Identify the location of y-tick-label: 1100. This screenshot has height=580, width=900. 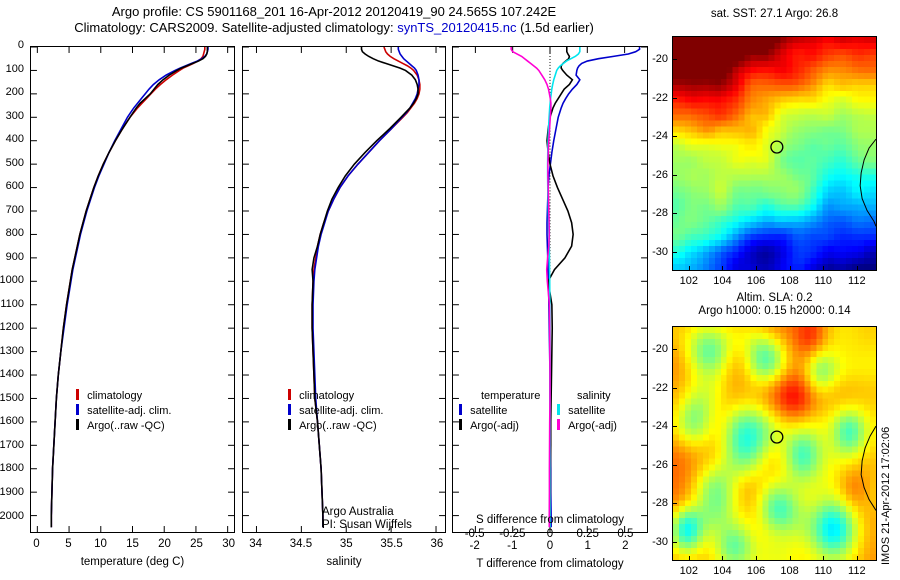
(12, 303).